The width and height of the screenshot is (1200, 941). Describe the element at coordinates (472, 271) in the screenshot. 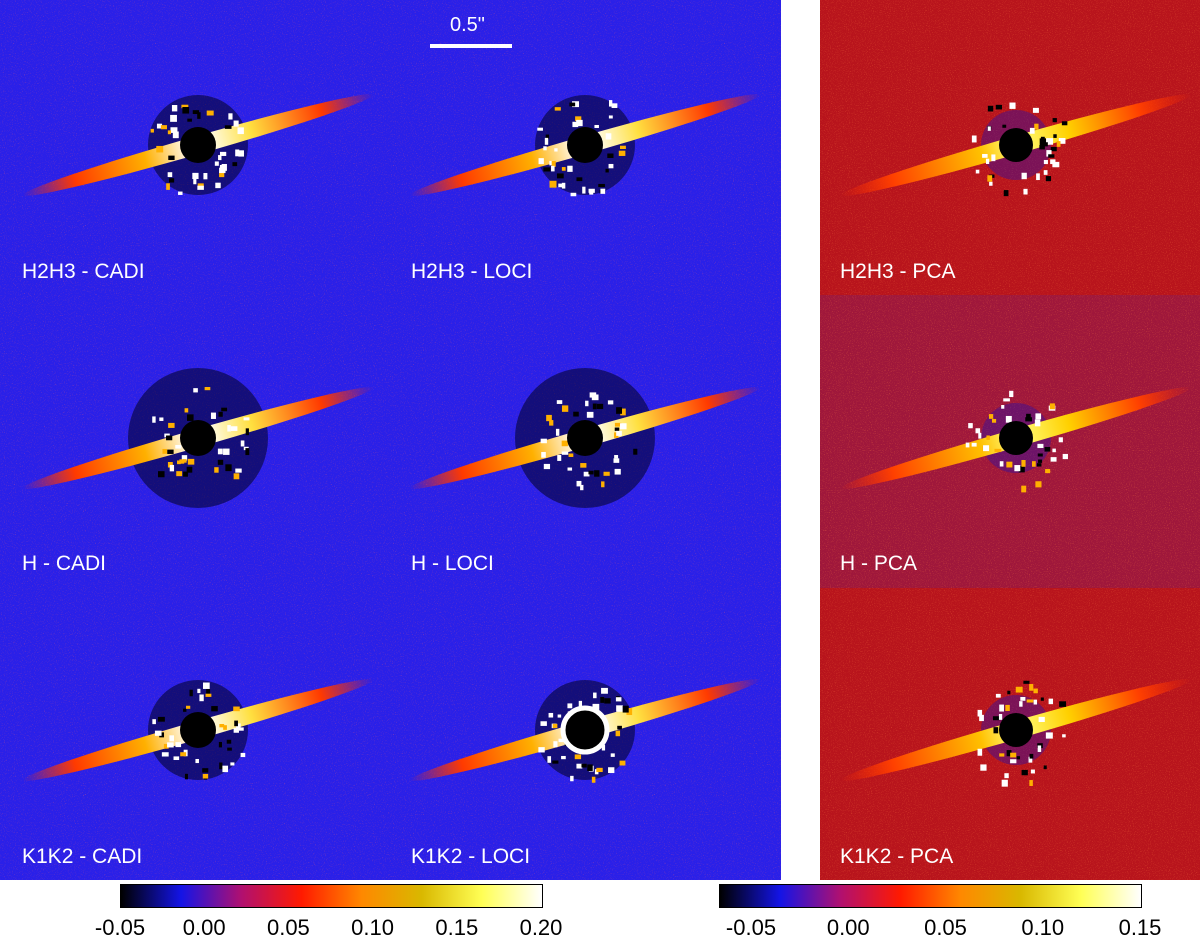

I see `label-h2h3-loci: H2H3 - LOCI` at that location.